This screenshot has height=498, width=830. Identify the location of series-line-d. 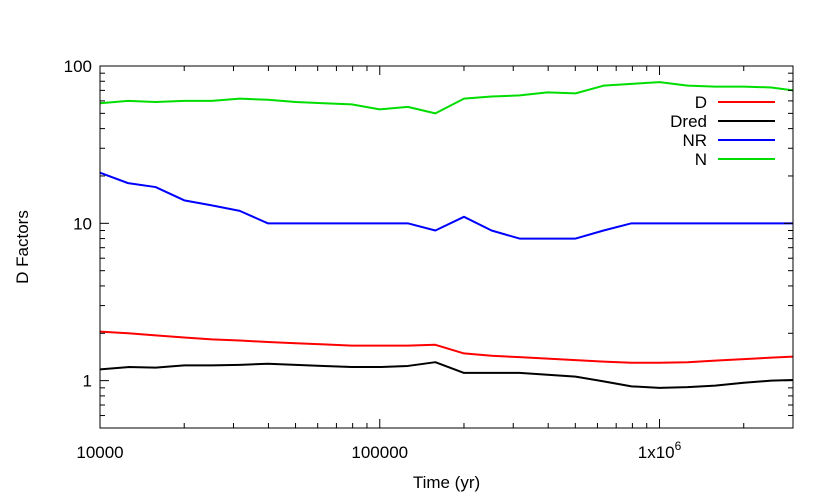
(446, 347).